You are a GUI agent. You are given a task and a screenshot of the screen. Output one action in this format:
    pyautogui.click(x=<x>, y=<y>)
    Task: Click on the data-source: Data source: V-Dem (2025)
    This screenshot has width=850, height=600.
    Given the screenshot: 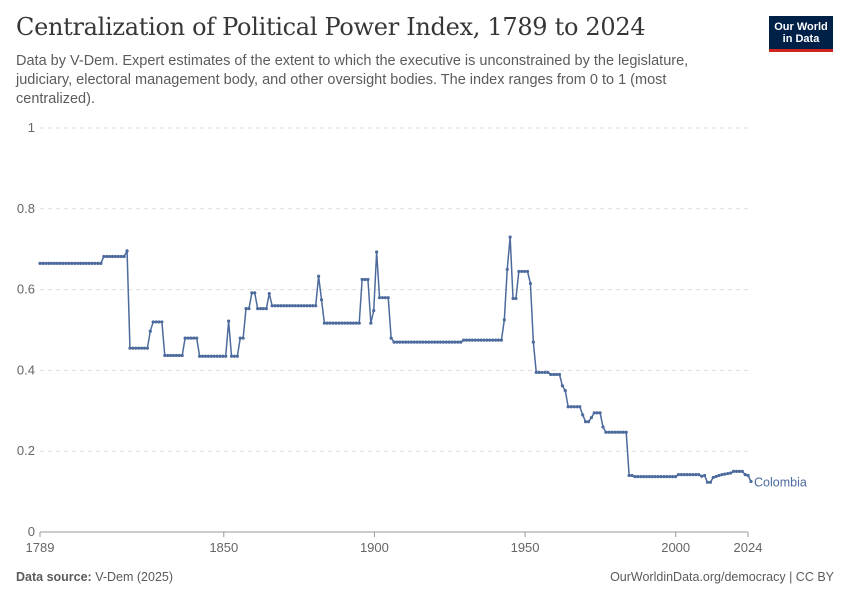 What is the action you would take?
    pyautogui.click(x=94, y=577)
    